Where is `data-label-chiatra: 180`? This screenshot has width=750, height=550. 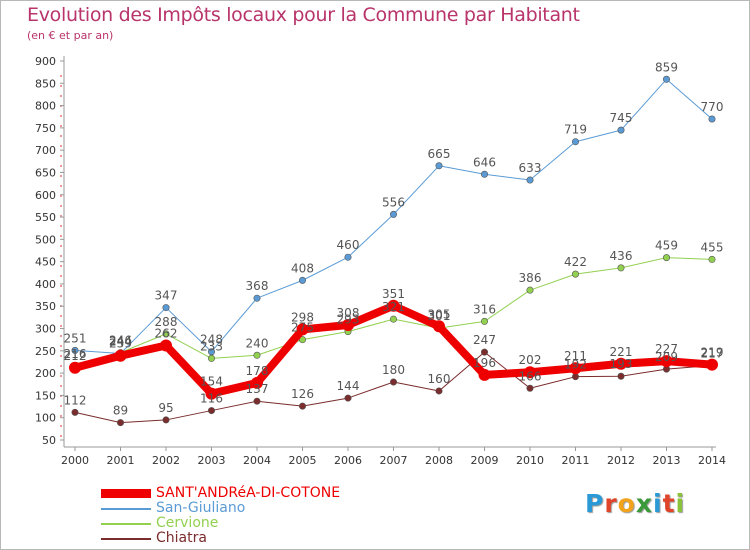 data-label-chiatra: 180 is located at coordinates (393, 370).